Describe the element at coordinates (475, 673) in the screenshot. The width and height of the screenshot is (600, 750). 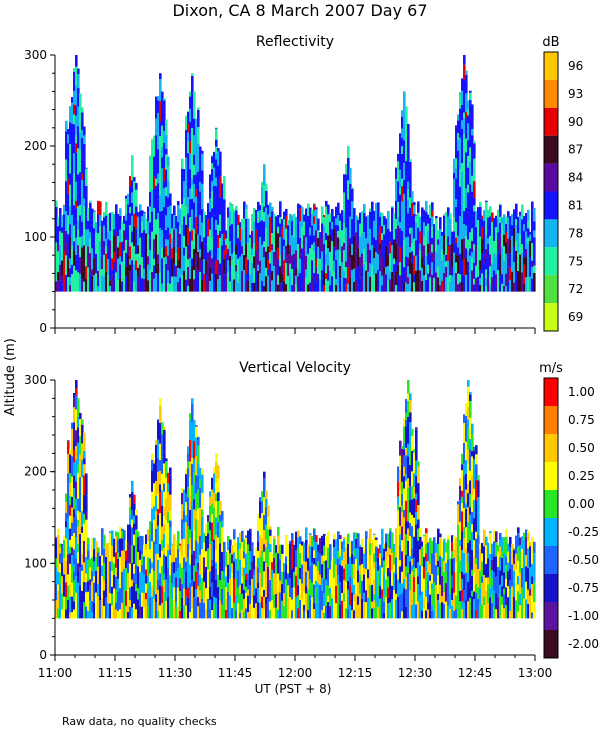
I see `x-tick-label: 12:45` at that location.